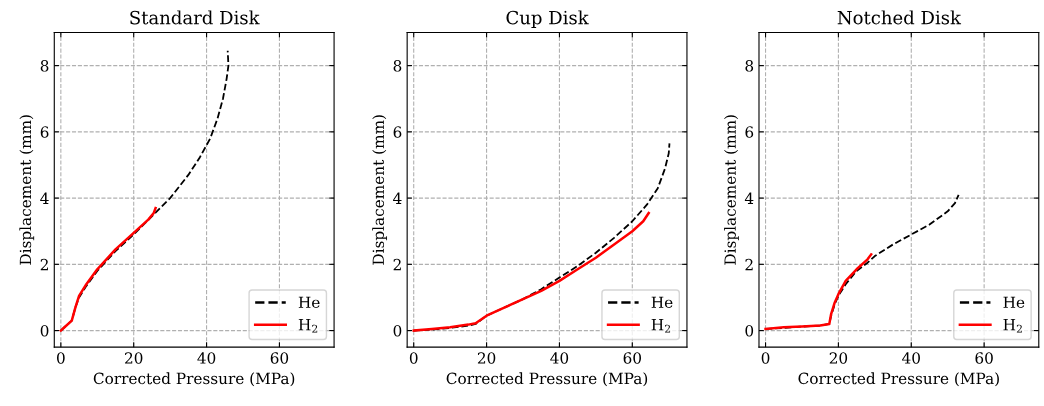 Image resolution: width=1044 pixels, height=406 pixels. Describe the element at coordinates (195, 17) in the screenshot. I see `chart-title: Standard Disk` at that location.